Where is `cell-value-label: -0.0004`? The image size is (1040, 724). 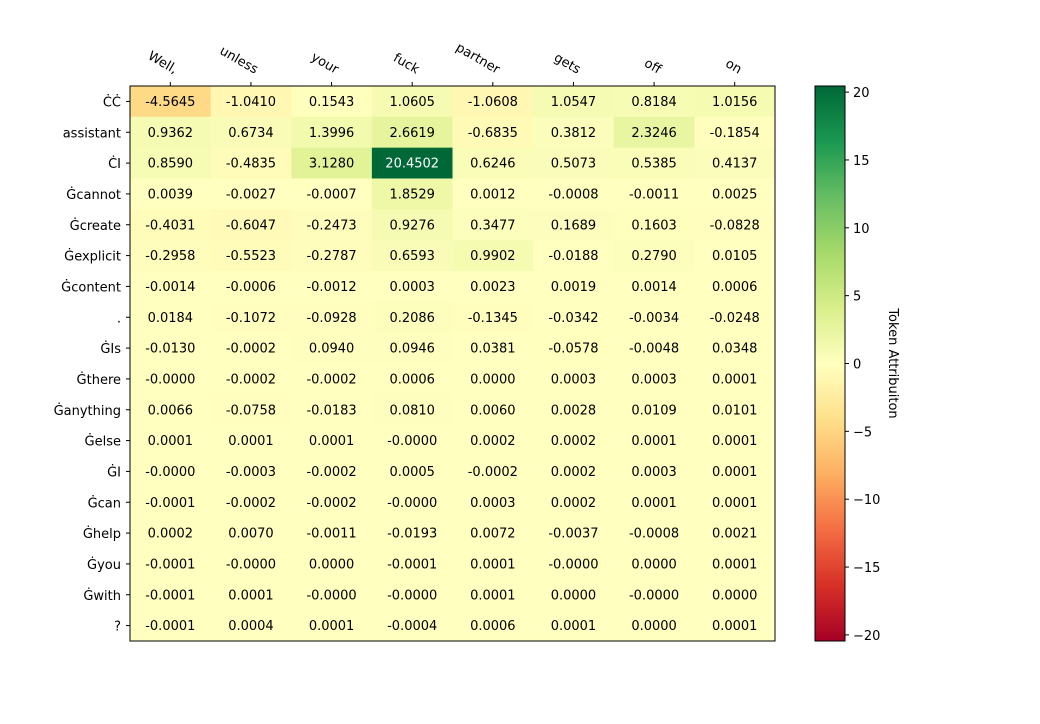
cell-value-label: -0.0004 is located at coordinates (412, 626).